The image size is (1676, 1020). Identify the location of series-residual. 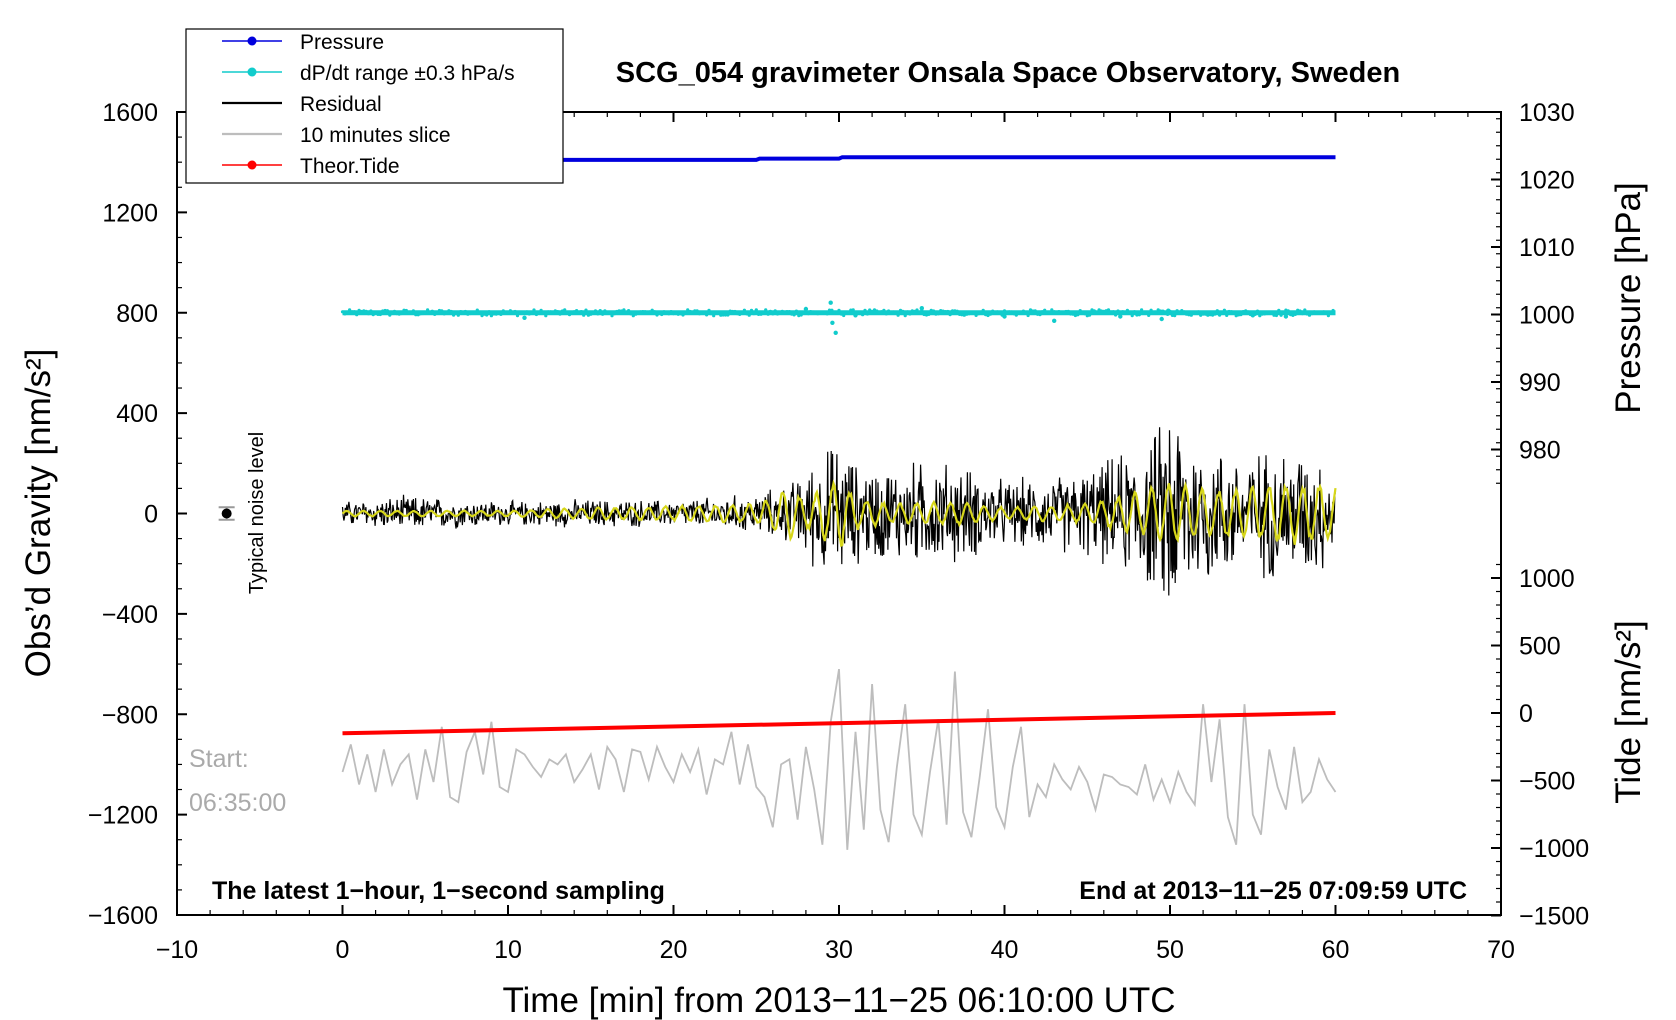
(839, 511).